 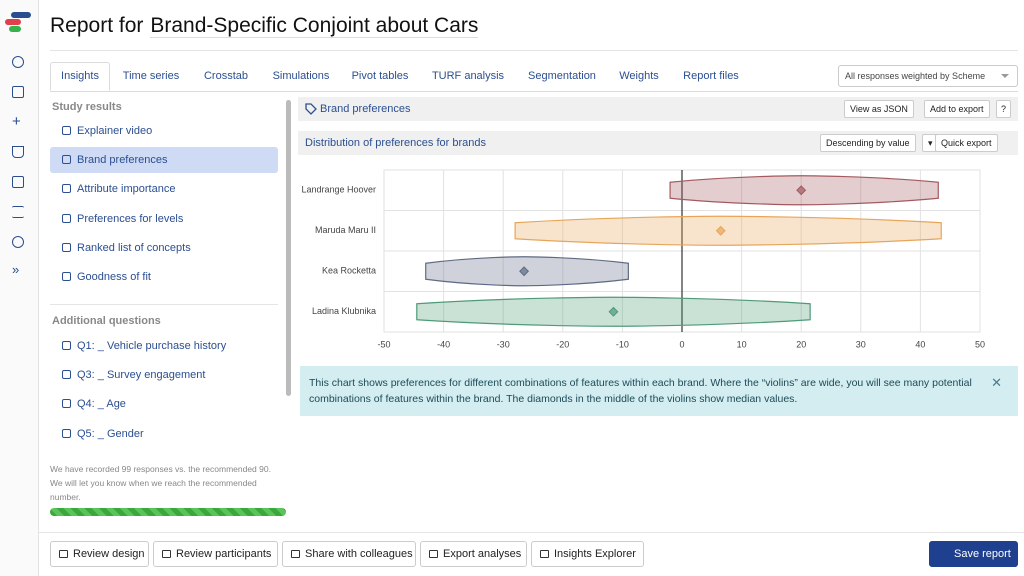 What do you see at coordinates (587, 554) in the screenshot?
I see `footer-button: Insights Explorer` at bounding box center [587, 554].